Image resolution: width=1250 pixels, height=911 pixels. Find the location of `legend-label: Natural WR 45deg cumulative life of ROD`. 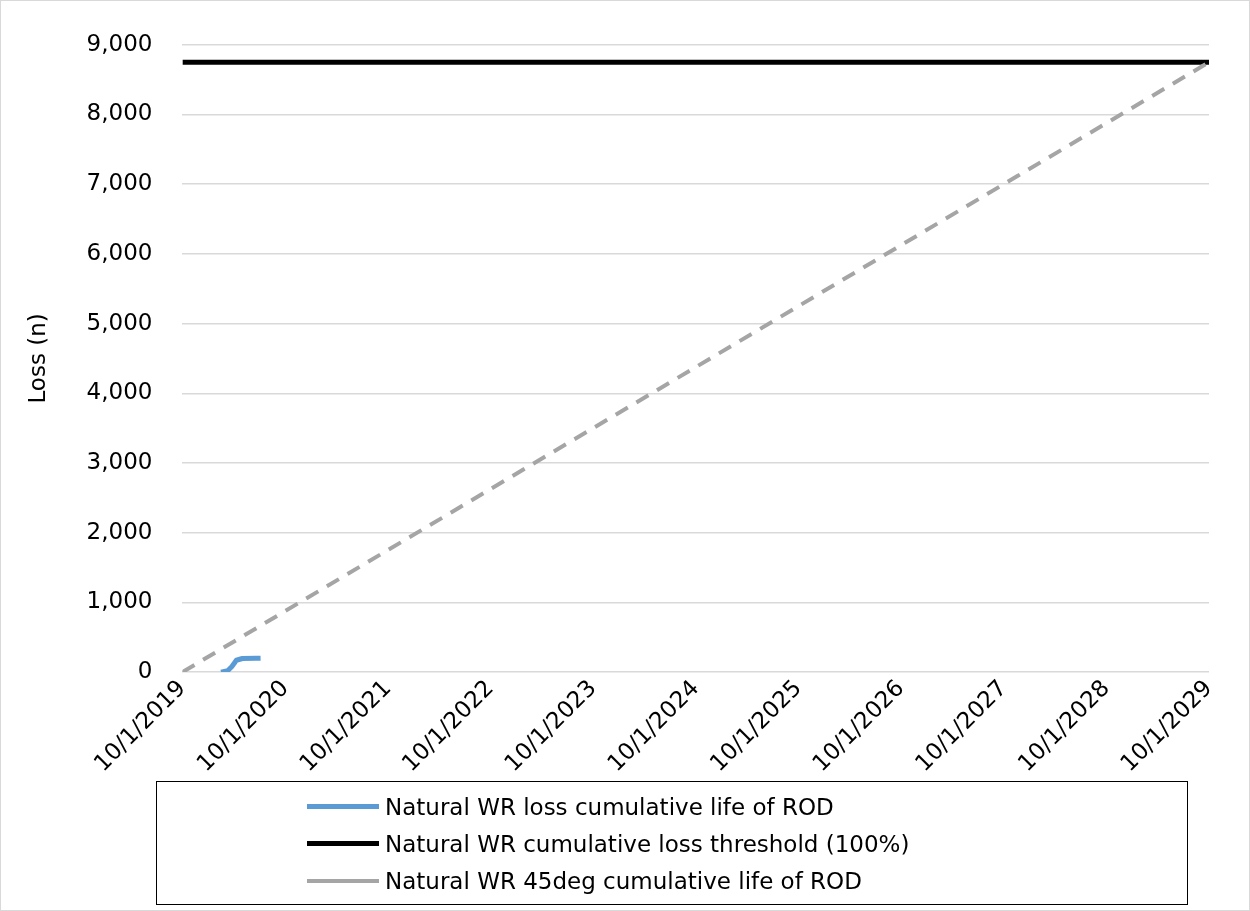

legend-label: Natural WR 45deg cumulative life of ROD is located at coordinates (623, 880).